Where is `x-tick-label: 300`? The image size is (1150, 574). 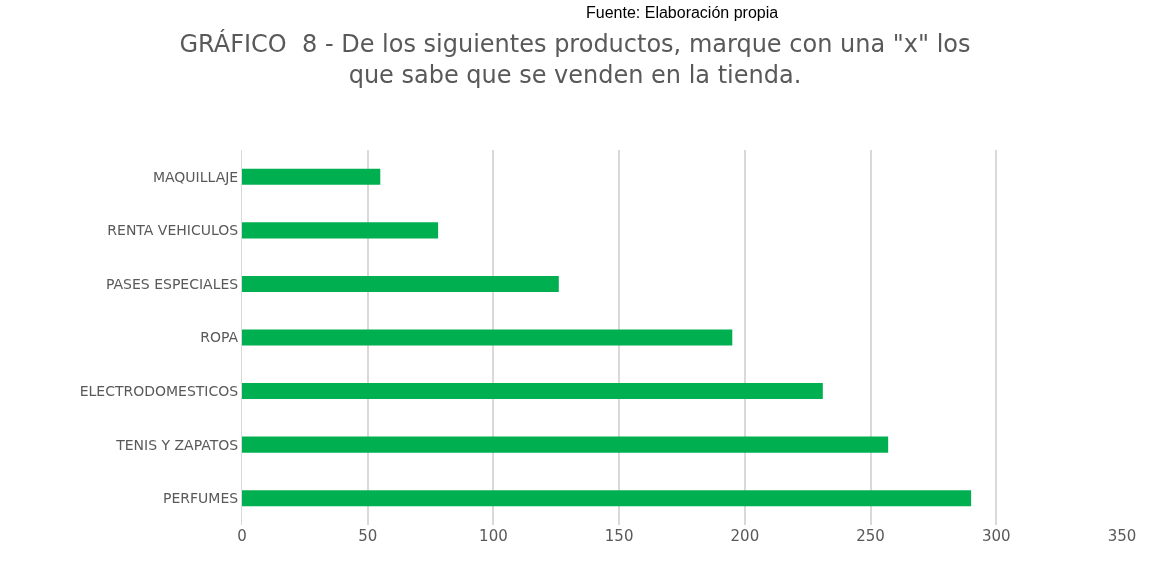 x-tick-label: 300 is located at coordinates (996, 536).